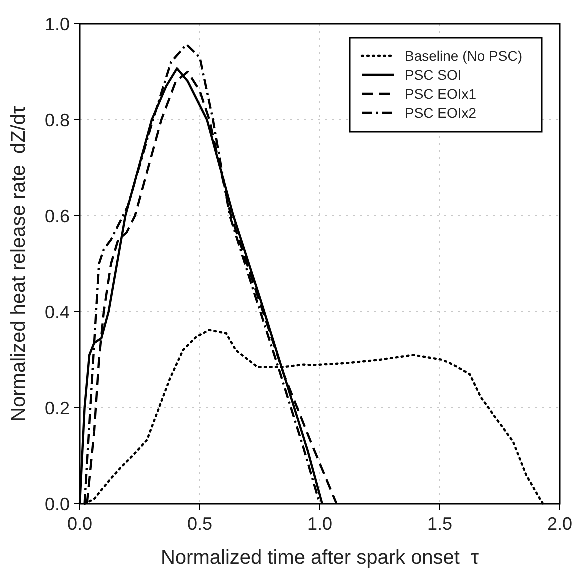  What do you see at coordinates (320, 558) in the screenshot?
I see `x-axis-title: Normalized time after spark onset τ` at bounding box center [320, 558].